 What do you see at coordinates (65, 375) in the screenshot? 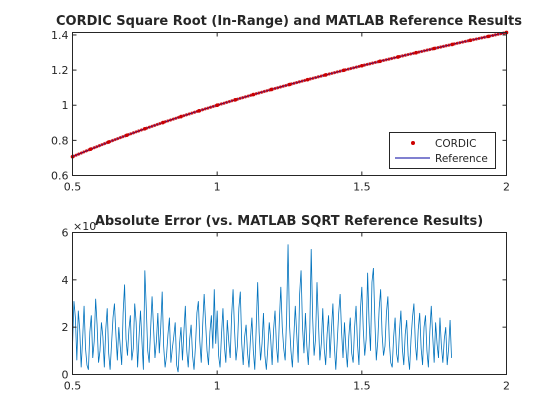
I see `plot2-y-tick-label: 0` at bounding box center [65, 375].